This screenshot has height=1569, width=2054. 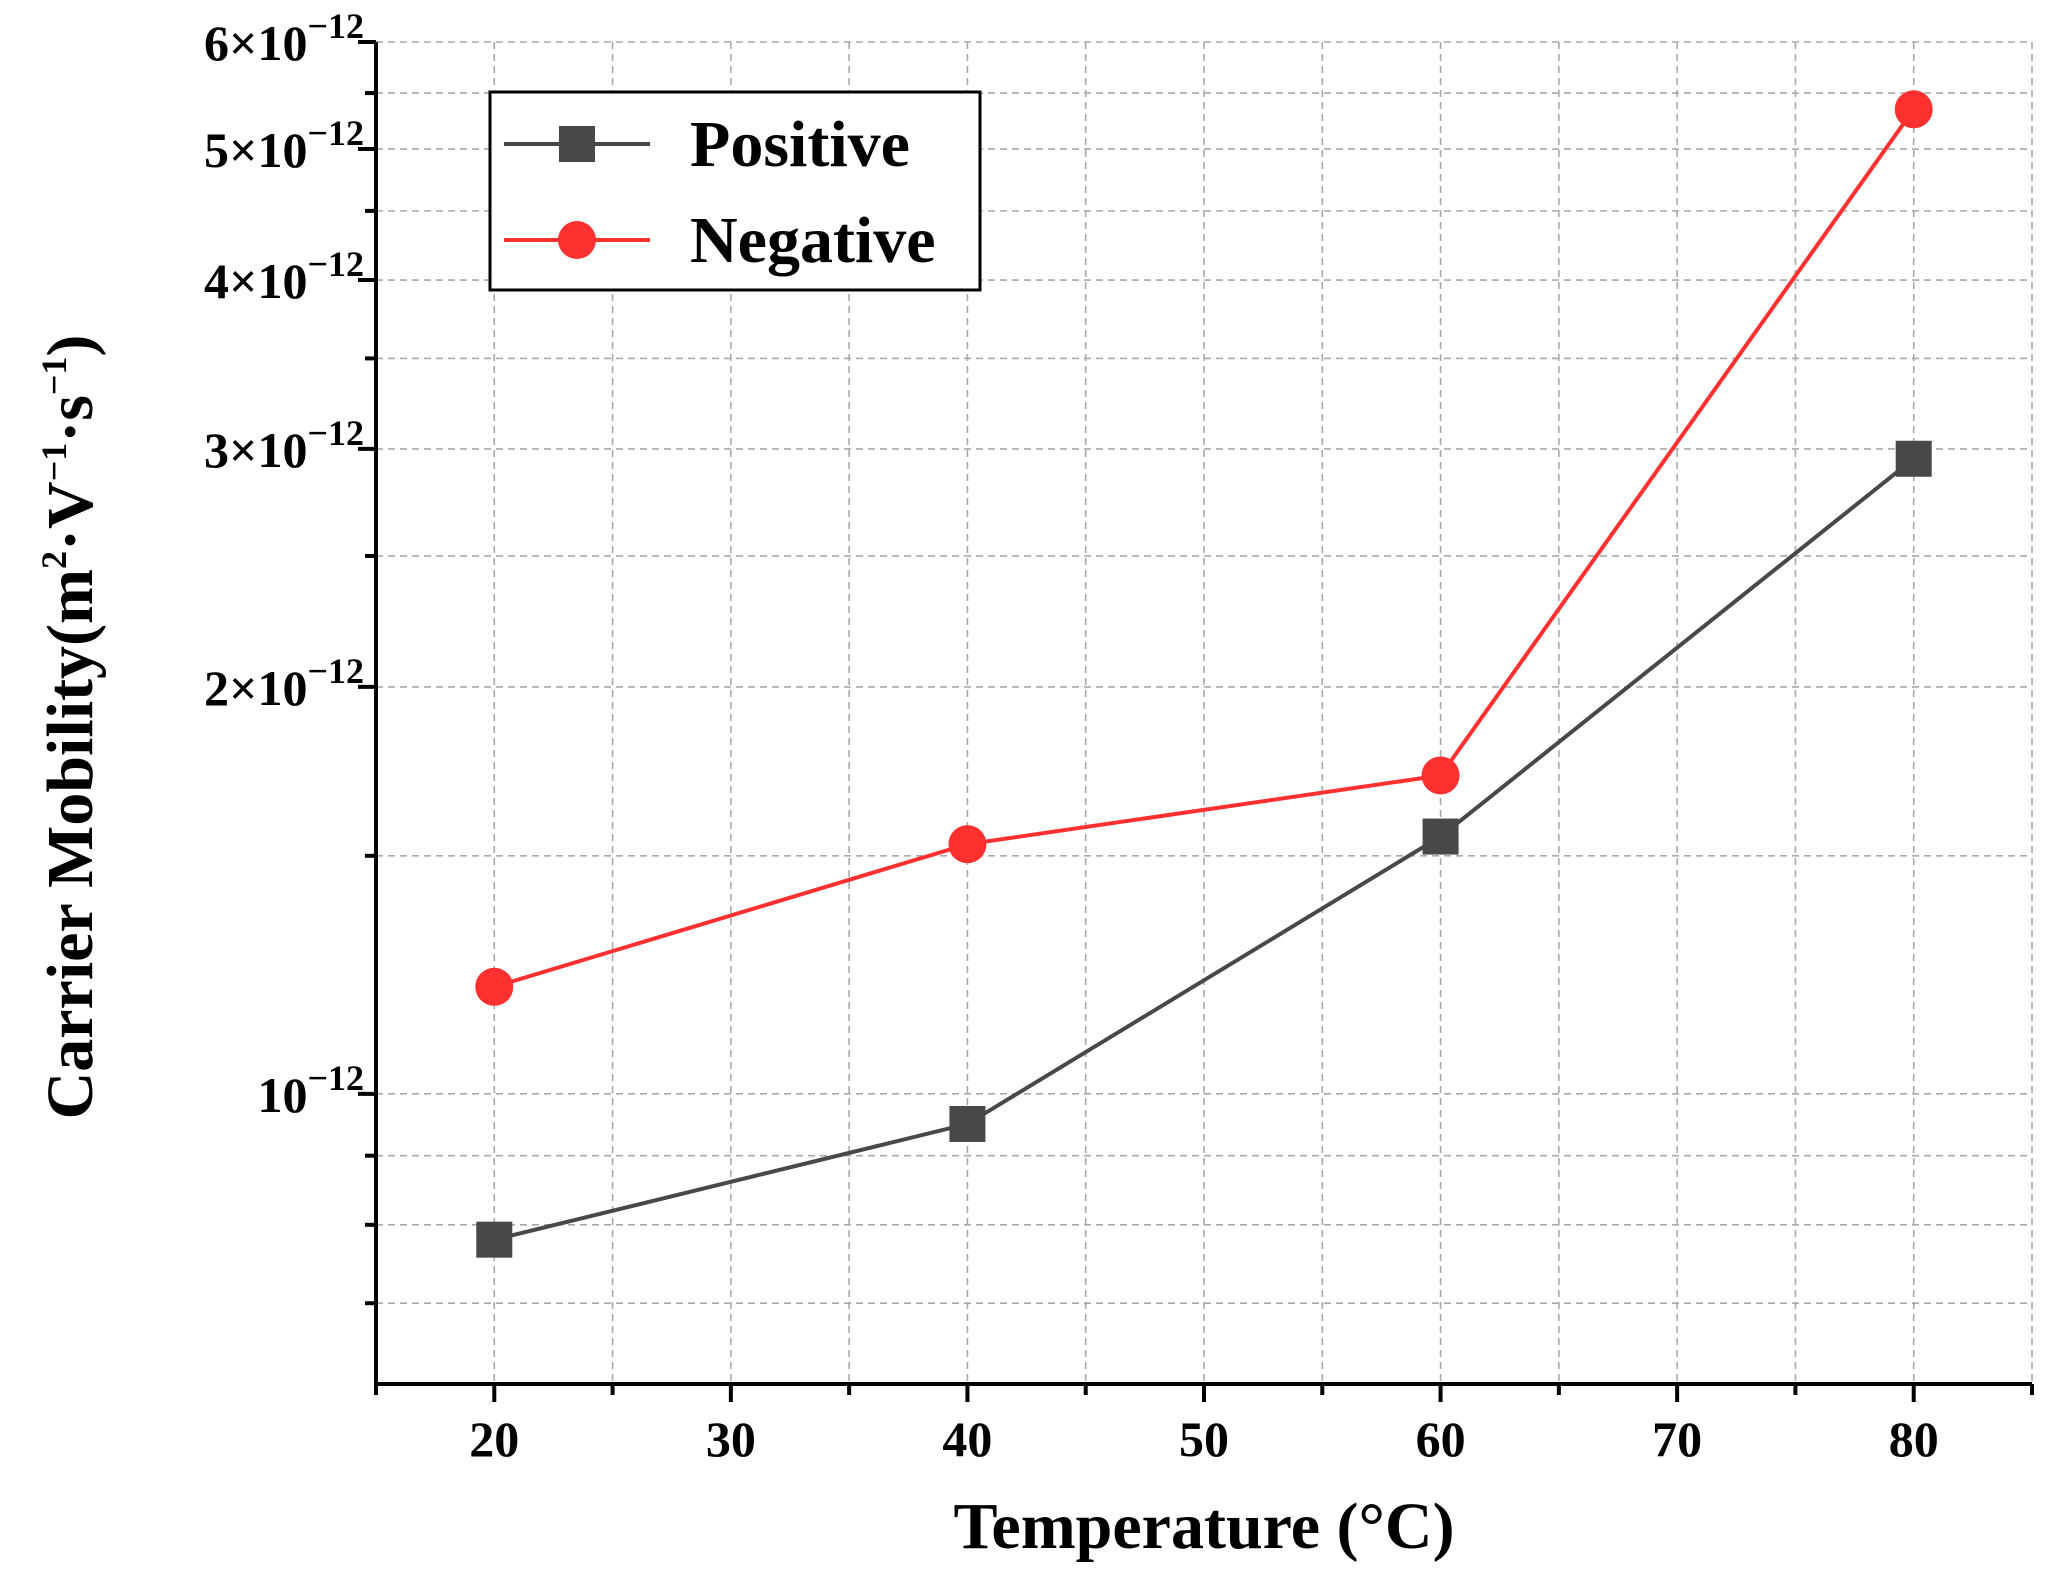 I want to click on y-tick-label: 6×10⁻¹², so click(x=284, y=38).